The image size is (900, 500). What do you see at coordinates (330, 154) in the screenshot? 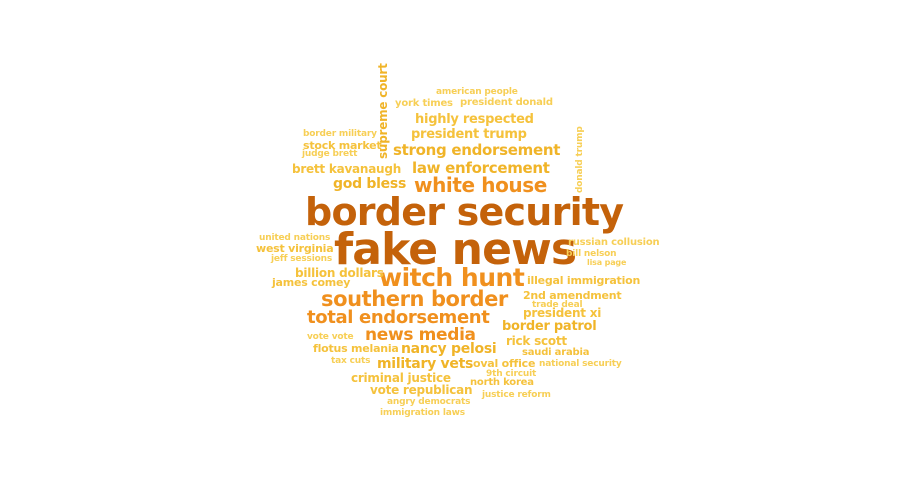
I see `word-judge-brett: judge brett` at bounding box center [330, 154].